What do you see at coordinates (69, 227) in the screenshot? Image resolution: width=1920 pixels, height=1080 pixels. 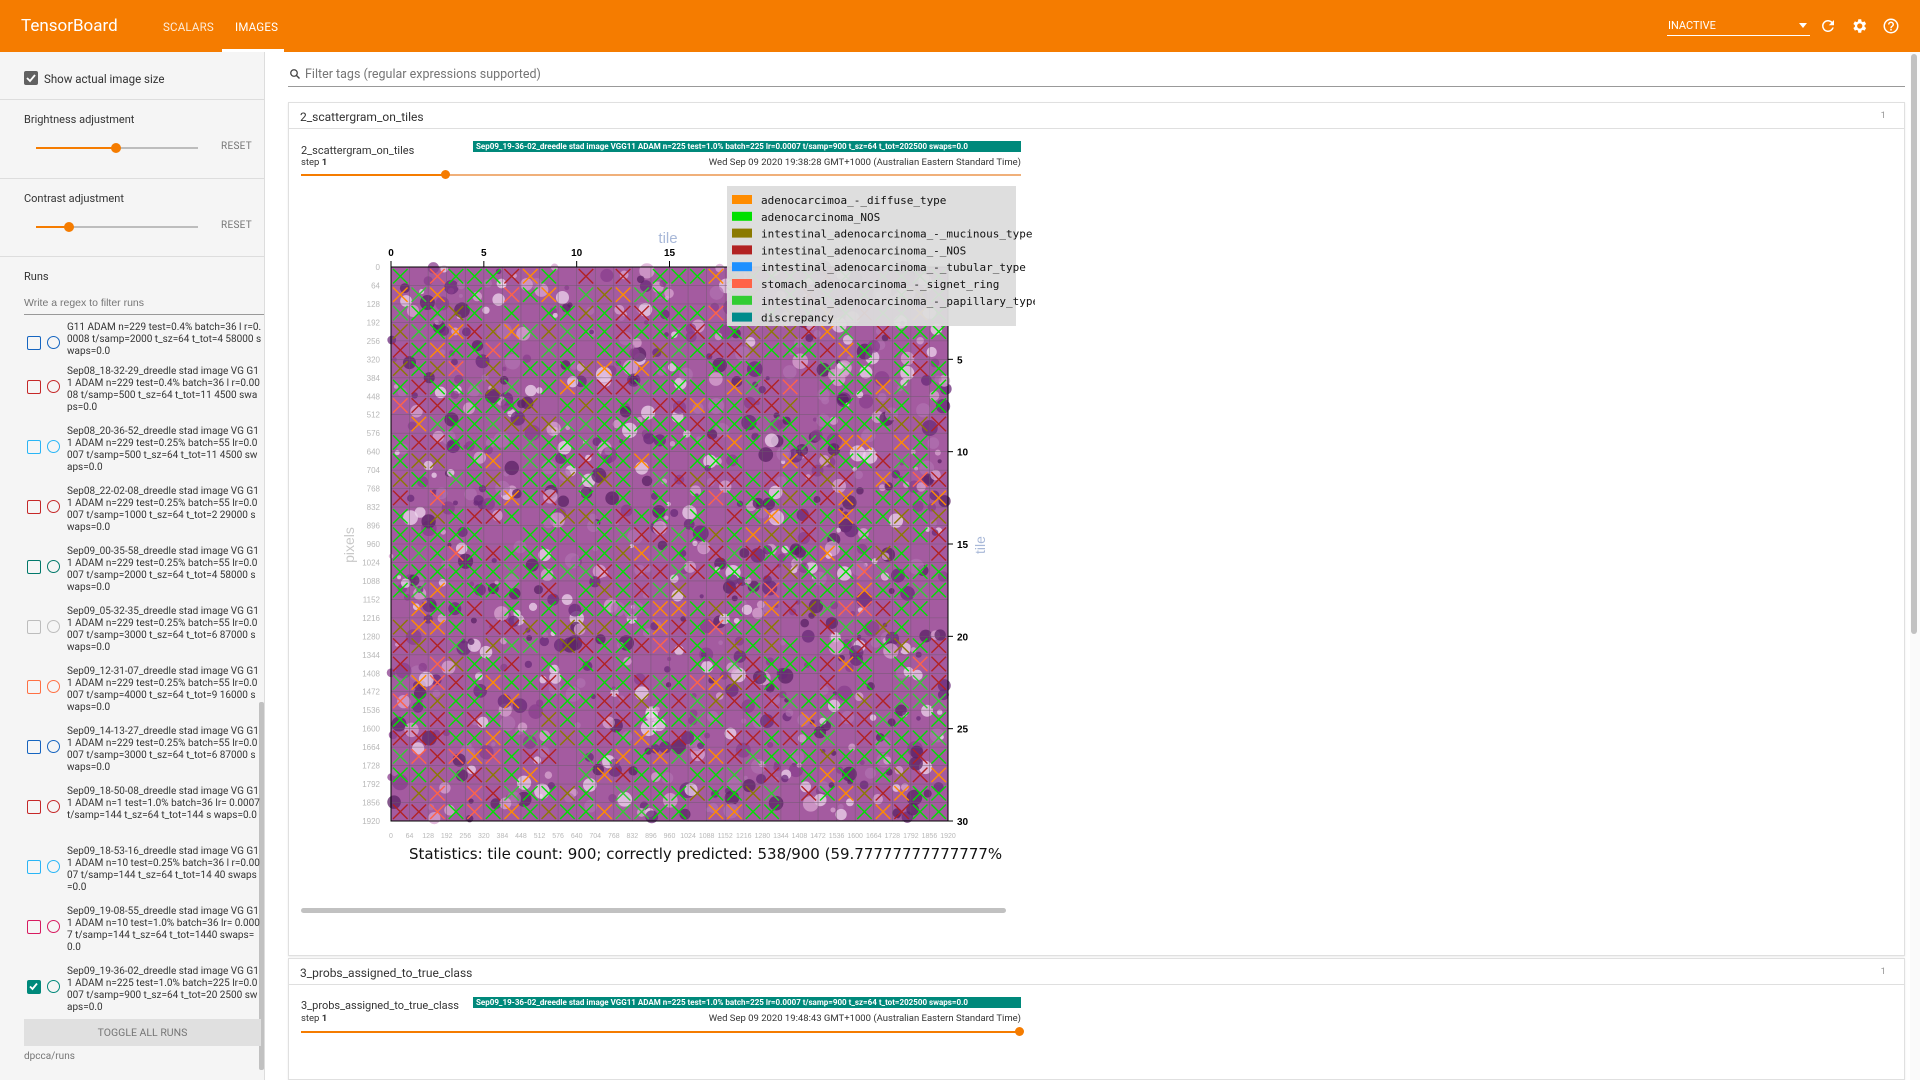 I see `contrast-slider-thumb` at bounding box center [69, 227].